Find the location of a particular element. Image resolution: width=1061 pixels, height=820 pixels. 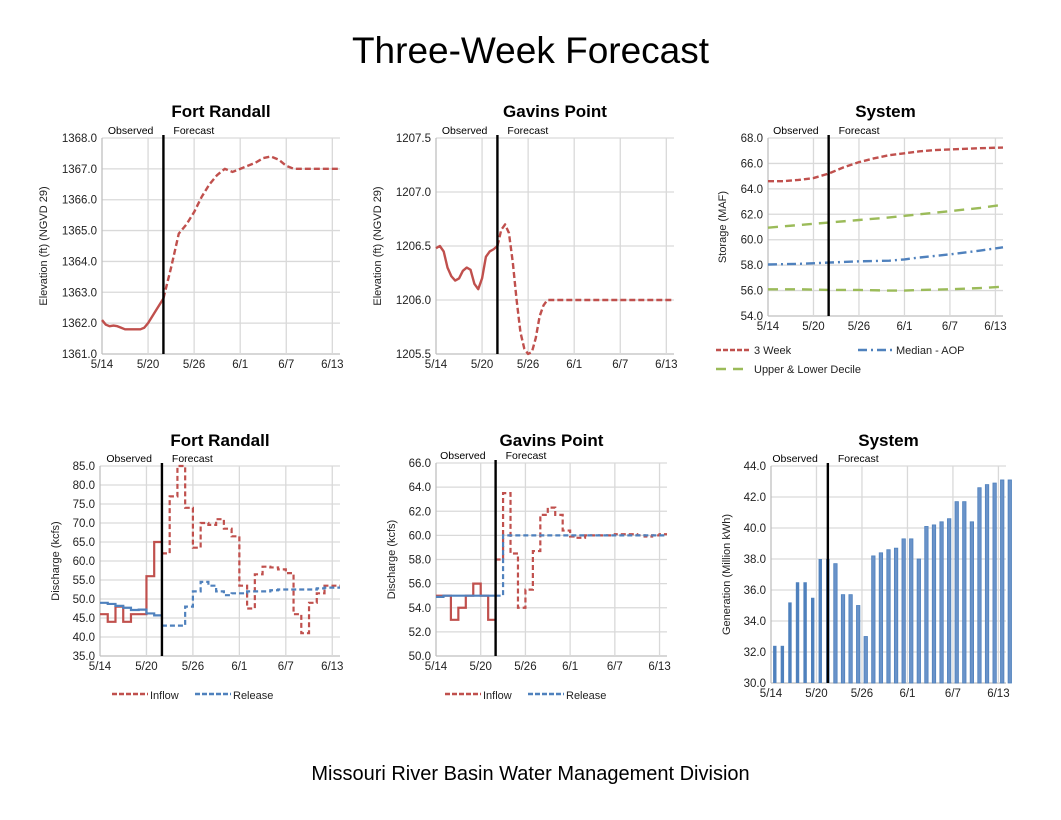

y-tick-label: 80.0 is located at coordinates (84, 486).